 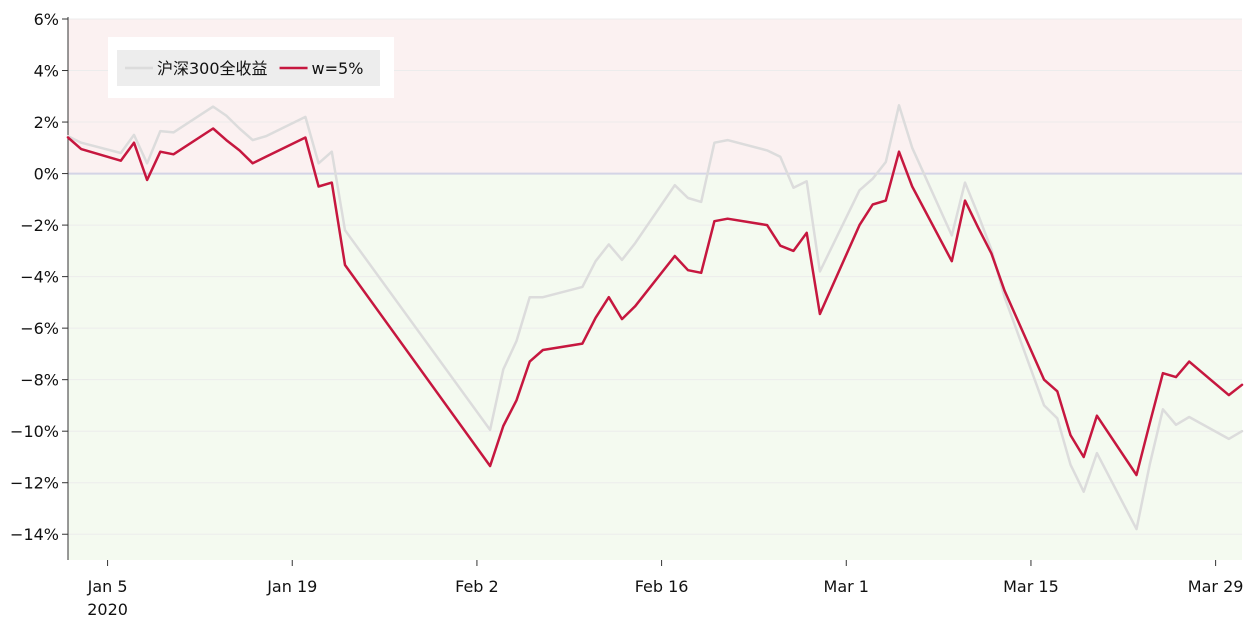 I want to click on y-axis-ticks: 6% 4% 2% 0% −2% −4% −6% −8% −10% −12% −14%, so click(x=39, y=277).